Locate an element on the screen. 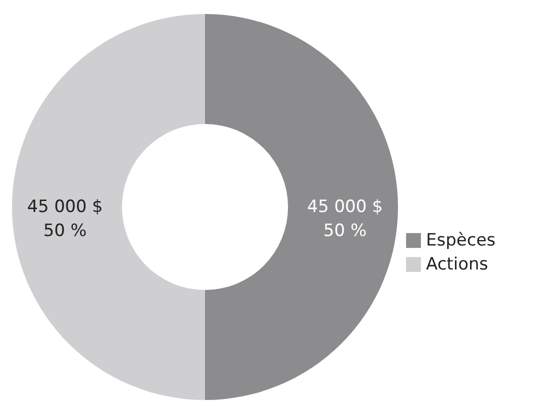 This screenshot has width=543, height=403. legend-label: Actions is located at coordinates (457, 264).